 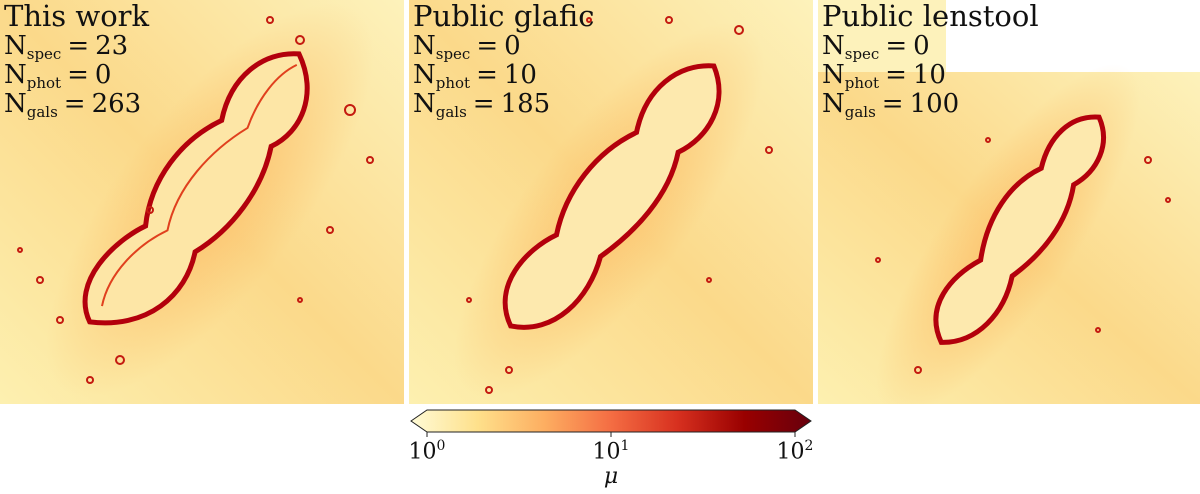 What do you see at coordinates (611, 476) in the screenshot?
I see `colorbar-label: μ` at bounding box center [611, 476].